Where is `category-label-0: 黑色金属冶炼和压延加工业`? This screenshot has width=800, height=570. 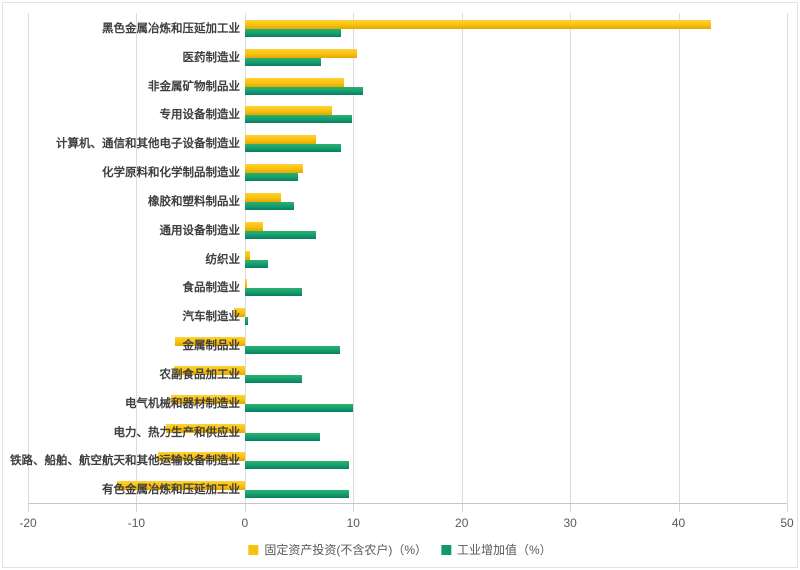
category-label-0: 黑色金属冶炼和压延加工业 is located at coordinates (171, 29).